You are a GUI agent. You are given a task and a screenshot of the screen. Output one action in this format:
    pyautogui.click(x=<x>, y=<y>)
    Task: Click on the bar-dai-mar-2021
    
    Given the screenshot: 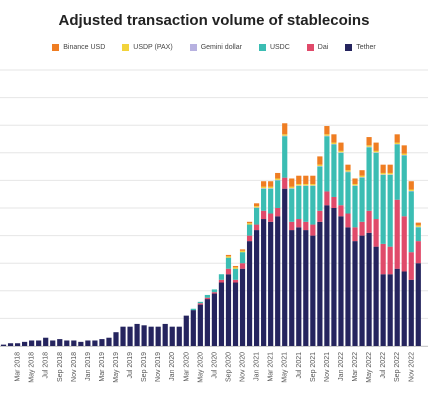 What is the action you would take?
    pyautogui.click(x=271, y=217)
    